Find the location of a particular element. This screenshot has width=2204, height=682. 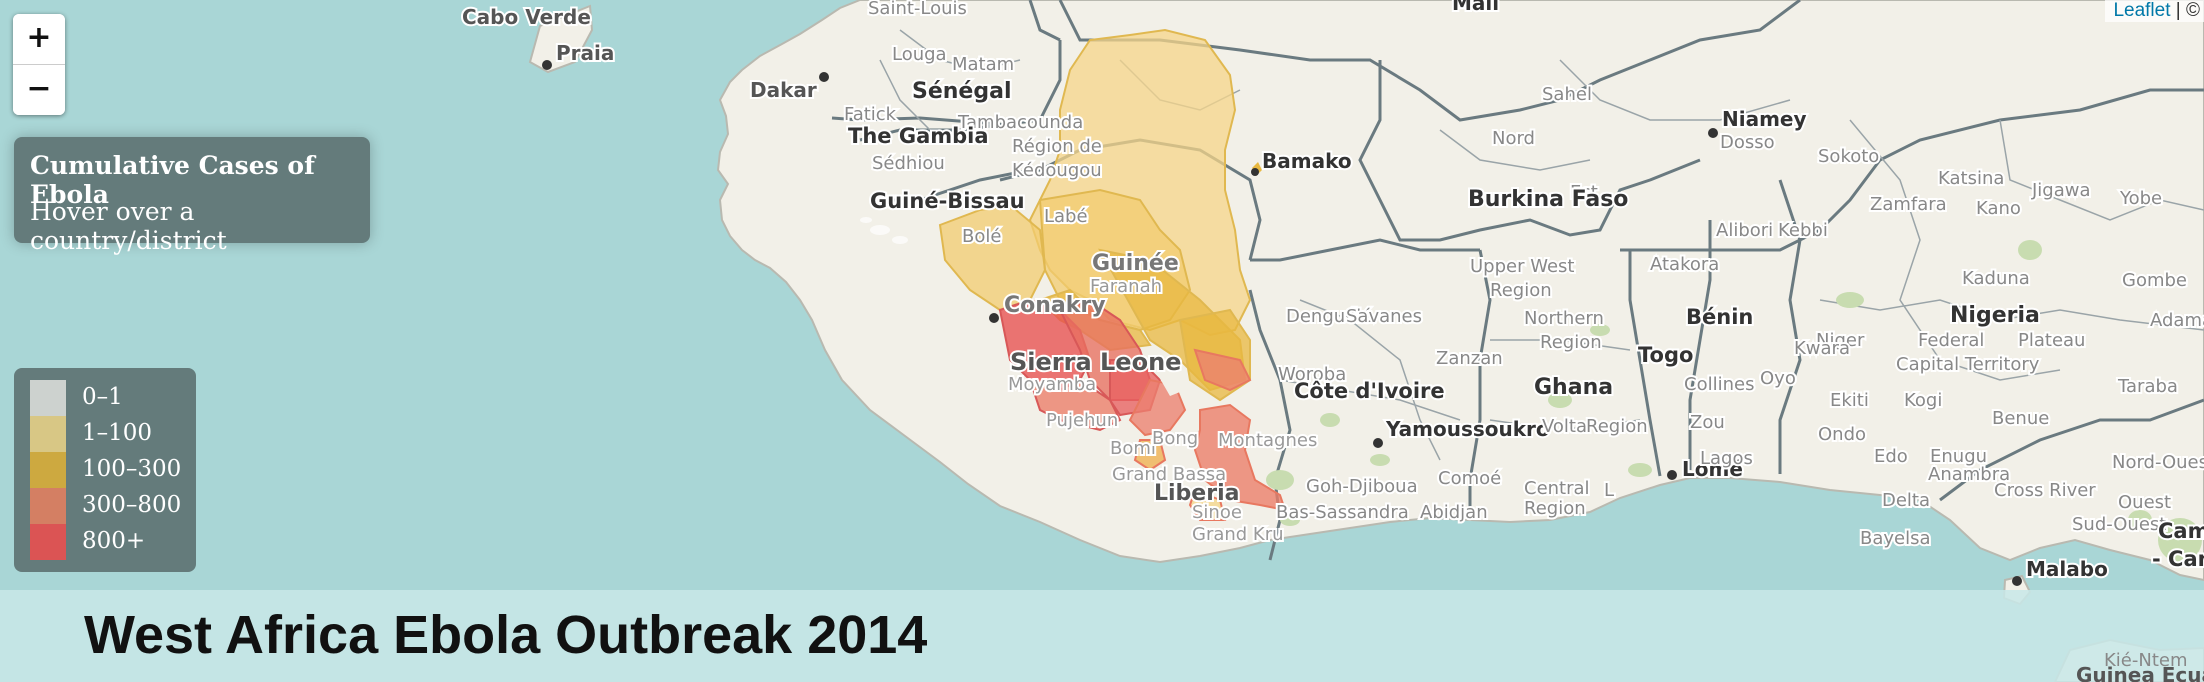

label-gambia: The Gambia is located at coordinates (918, 136).